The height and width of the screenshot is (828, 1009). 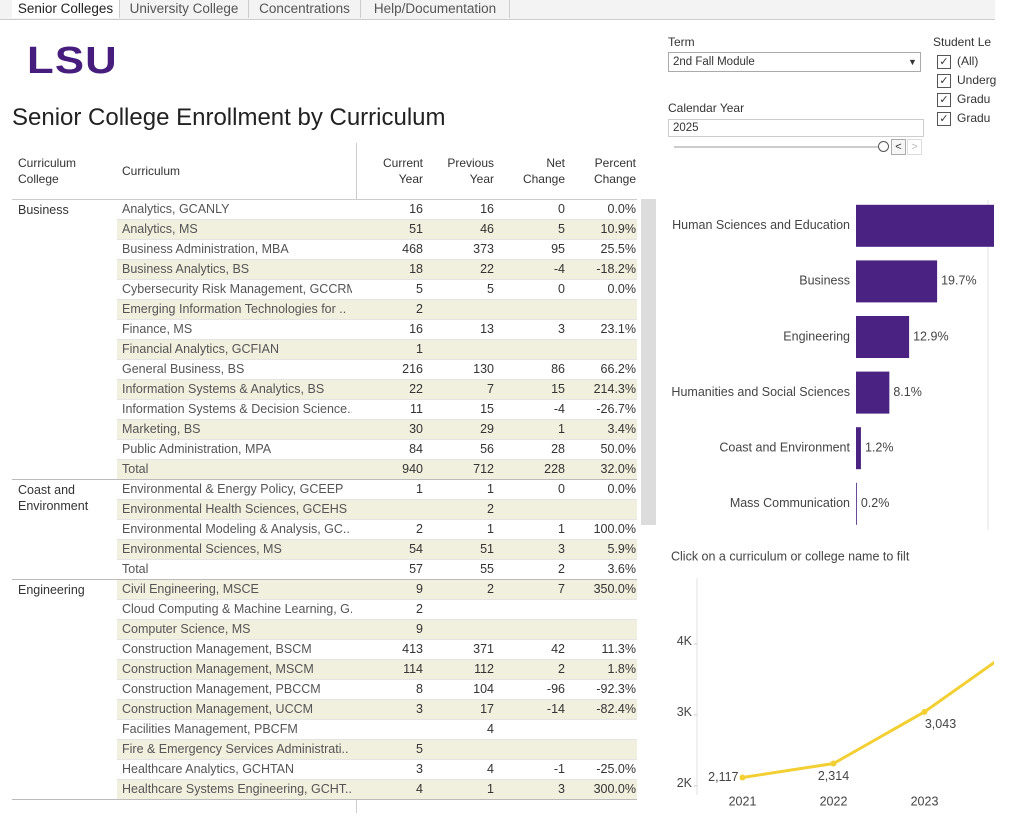 I want to click on curriculum: Environmental Sciences, MS, so click(x=202, y=549).